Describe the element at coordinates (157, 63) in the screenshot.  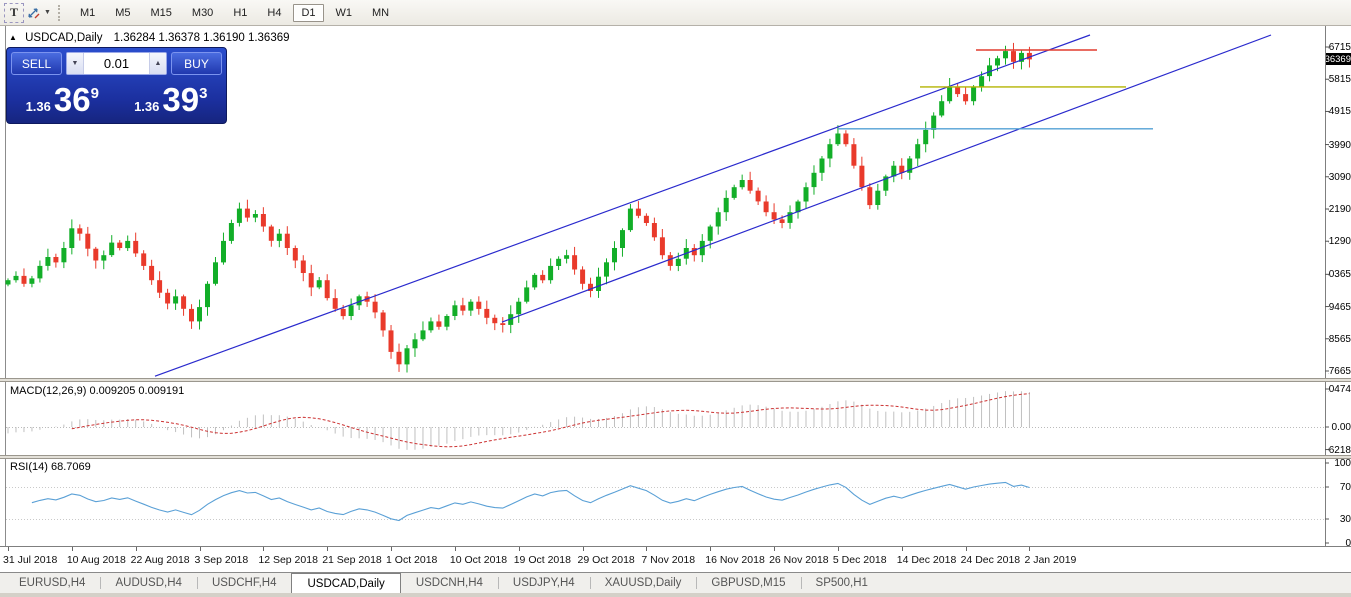
I see `volume-increase-button: ▲` at that location.